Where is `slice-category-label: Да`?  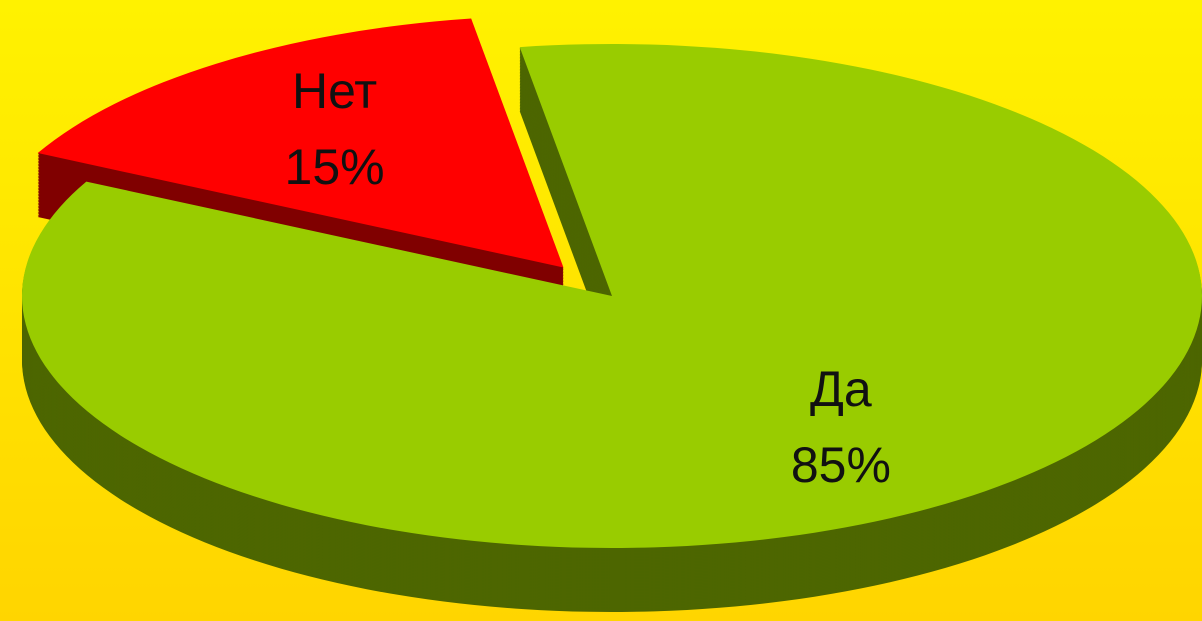 slice-category-label: Да is located at coordinates (841, 389).